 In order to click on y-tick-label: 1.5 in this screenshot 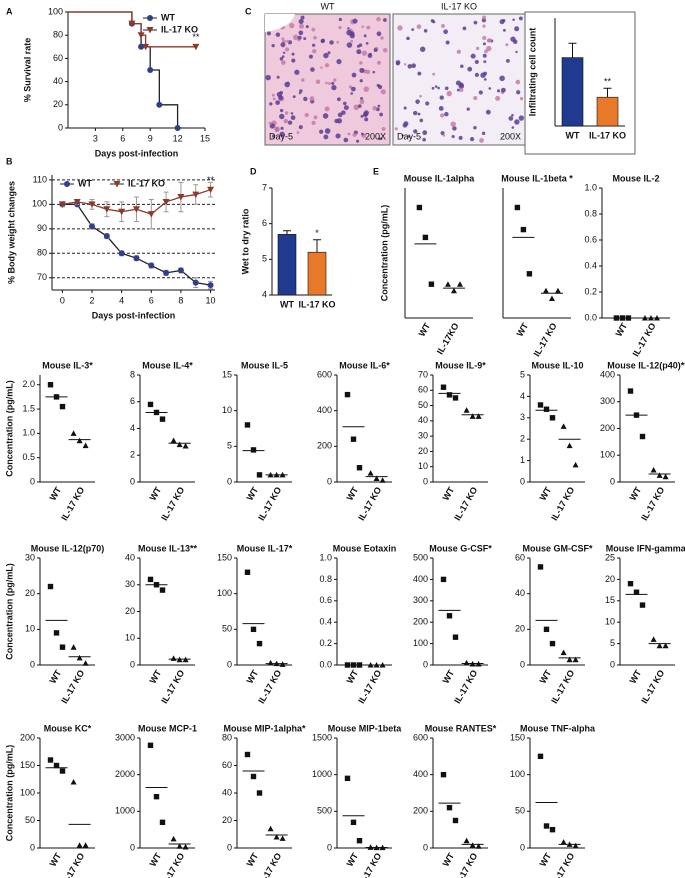, I will do `click(28, 408)`.